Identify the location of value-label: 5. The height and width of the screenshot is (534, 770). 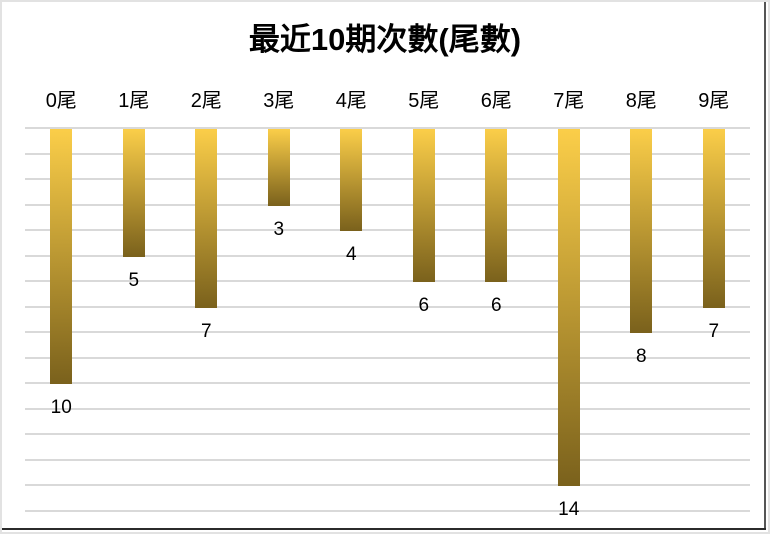
(134, 280).